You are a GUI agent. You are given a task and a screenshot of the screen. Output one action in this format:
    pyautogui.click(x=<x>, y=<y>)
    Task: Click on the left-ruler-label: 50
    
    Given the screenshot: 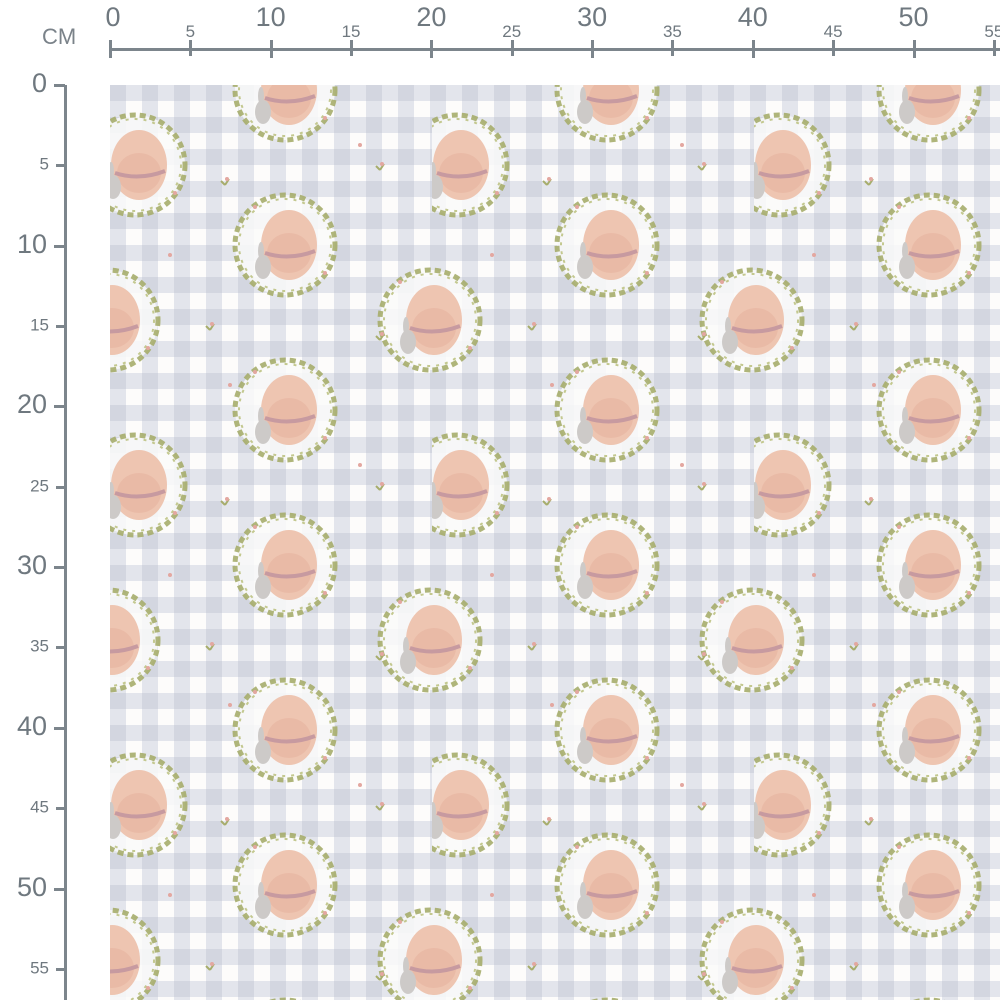 What is the action you would take?
    pyautogui.click(x=31, y=886)
    